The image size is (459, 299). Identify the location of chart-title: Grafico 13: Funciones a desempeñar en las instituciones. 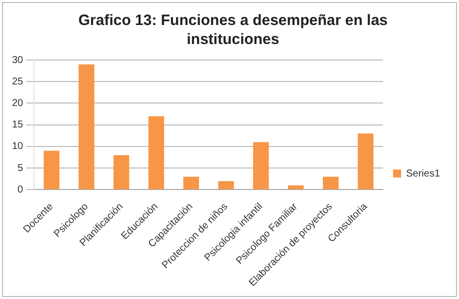
(233, 30).